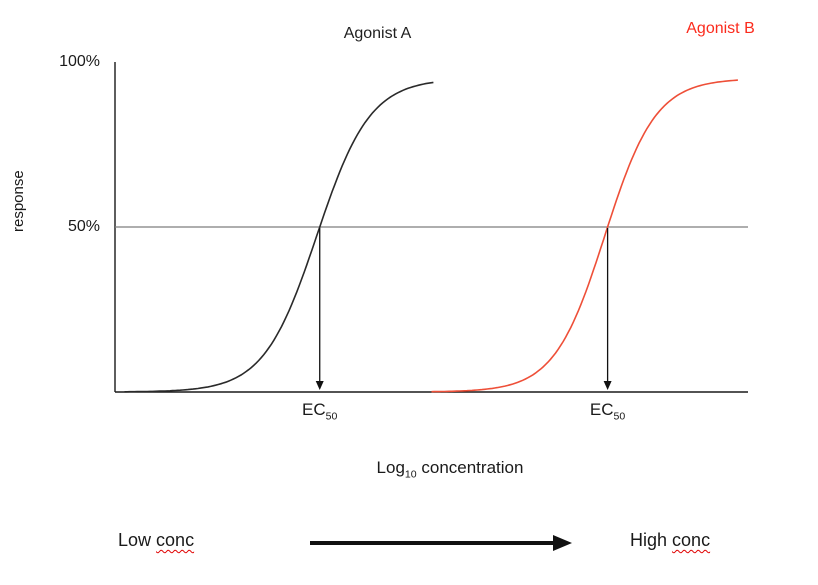 The width and height of the screenshot is (818, 585). What do you see at coordinates (441, 543) in the screenshot?
I see `low-to-high-arrow` at bounding box center [441, 543].